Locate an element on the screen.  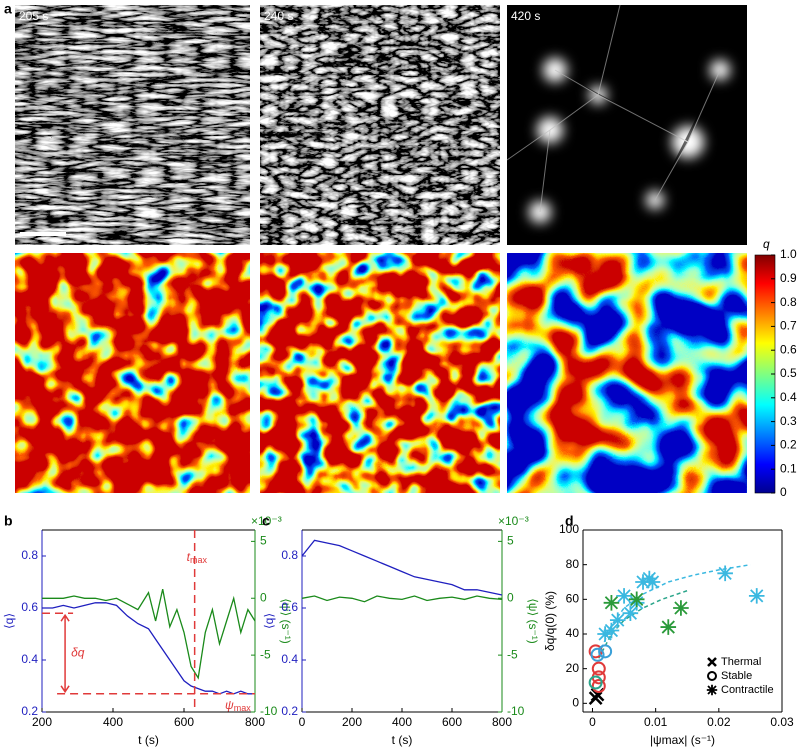
y-tick-label: 0.2 is located at coordinates (29, 711).